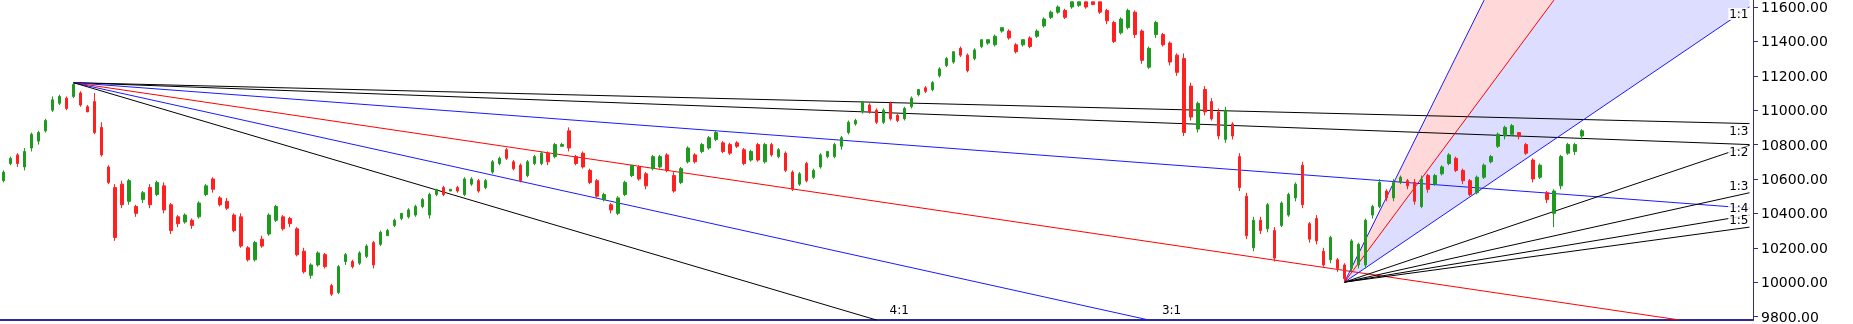 Image resolution: width=1853 pixels, height=324 pixels. Describe the element at coordinates (1794, 41) in the screenshot. I see `y-tick-label: 11400.00` at that location.